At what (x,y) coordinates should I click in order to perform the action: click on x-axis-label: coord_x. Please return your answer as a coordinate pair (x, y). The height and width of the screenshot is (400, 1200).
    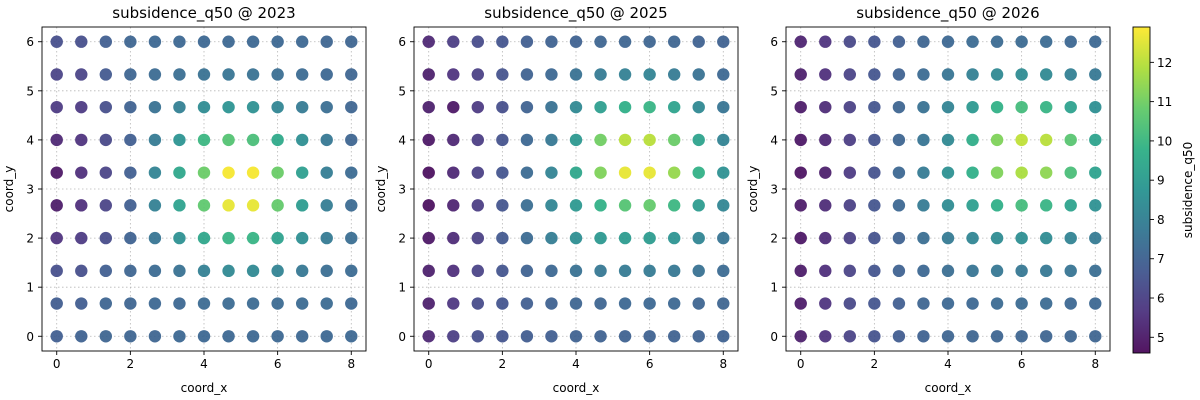
    Looking at the image, I should click on (948, 388).